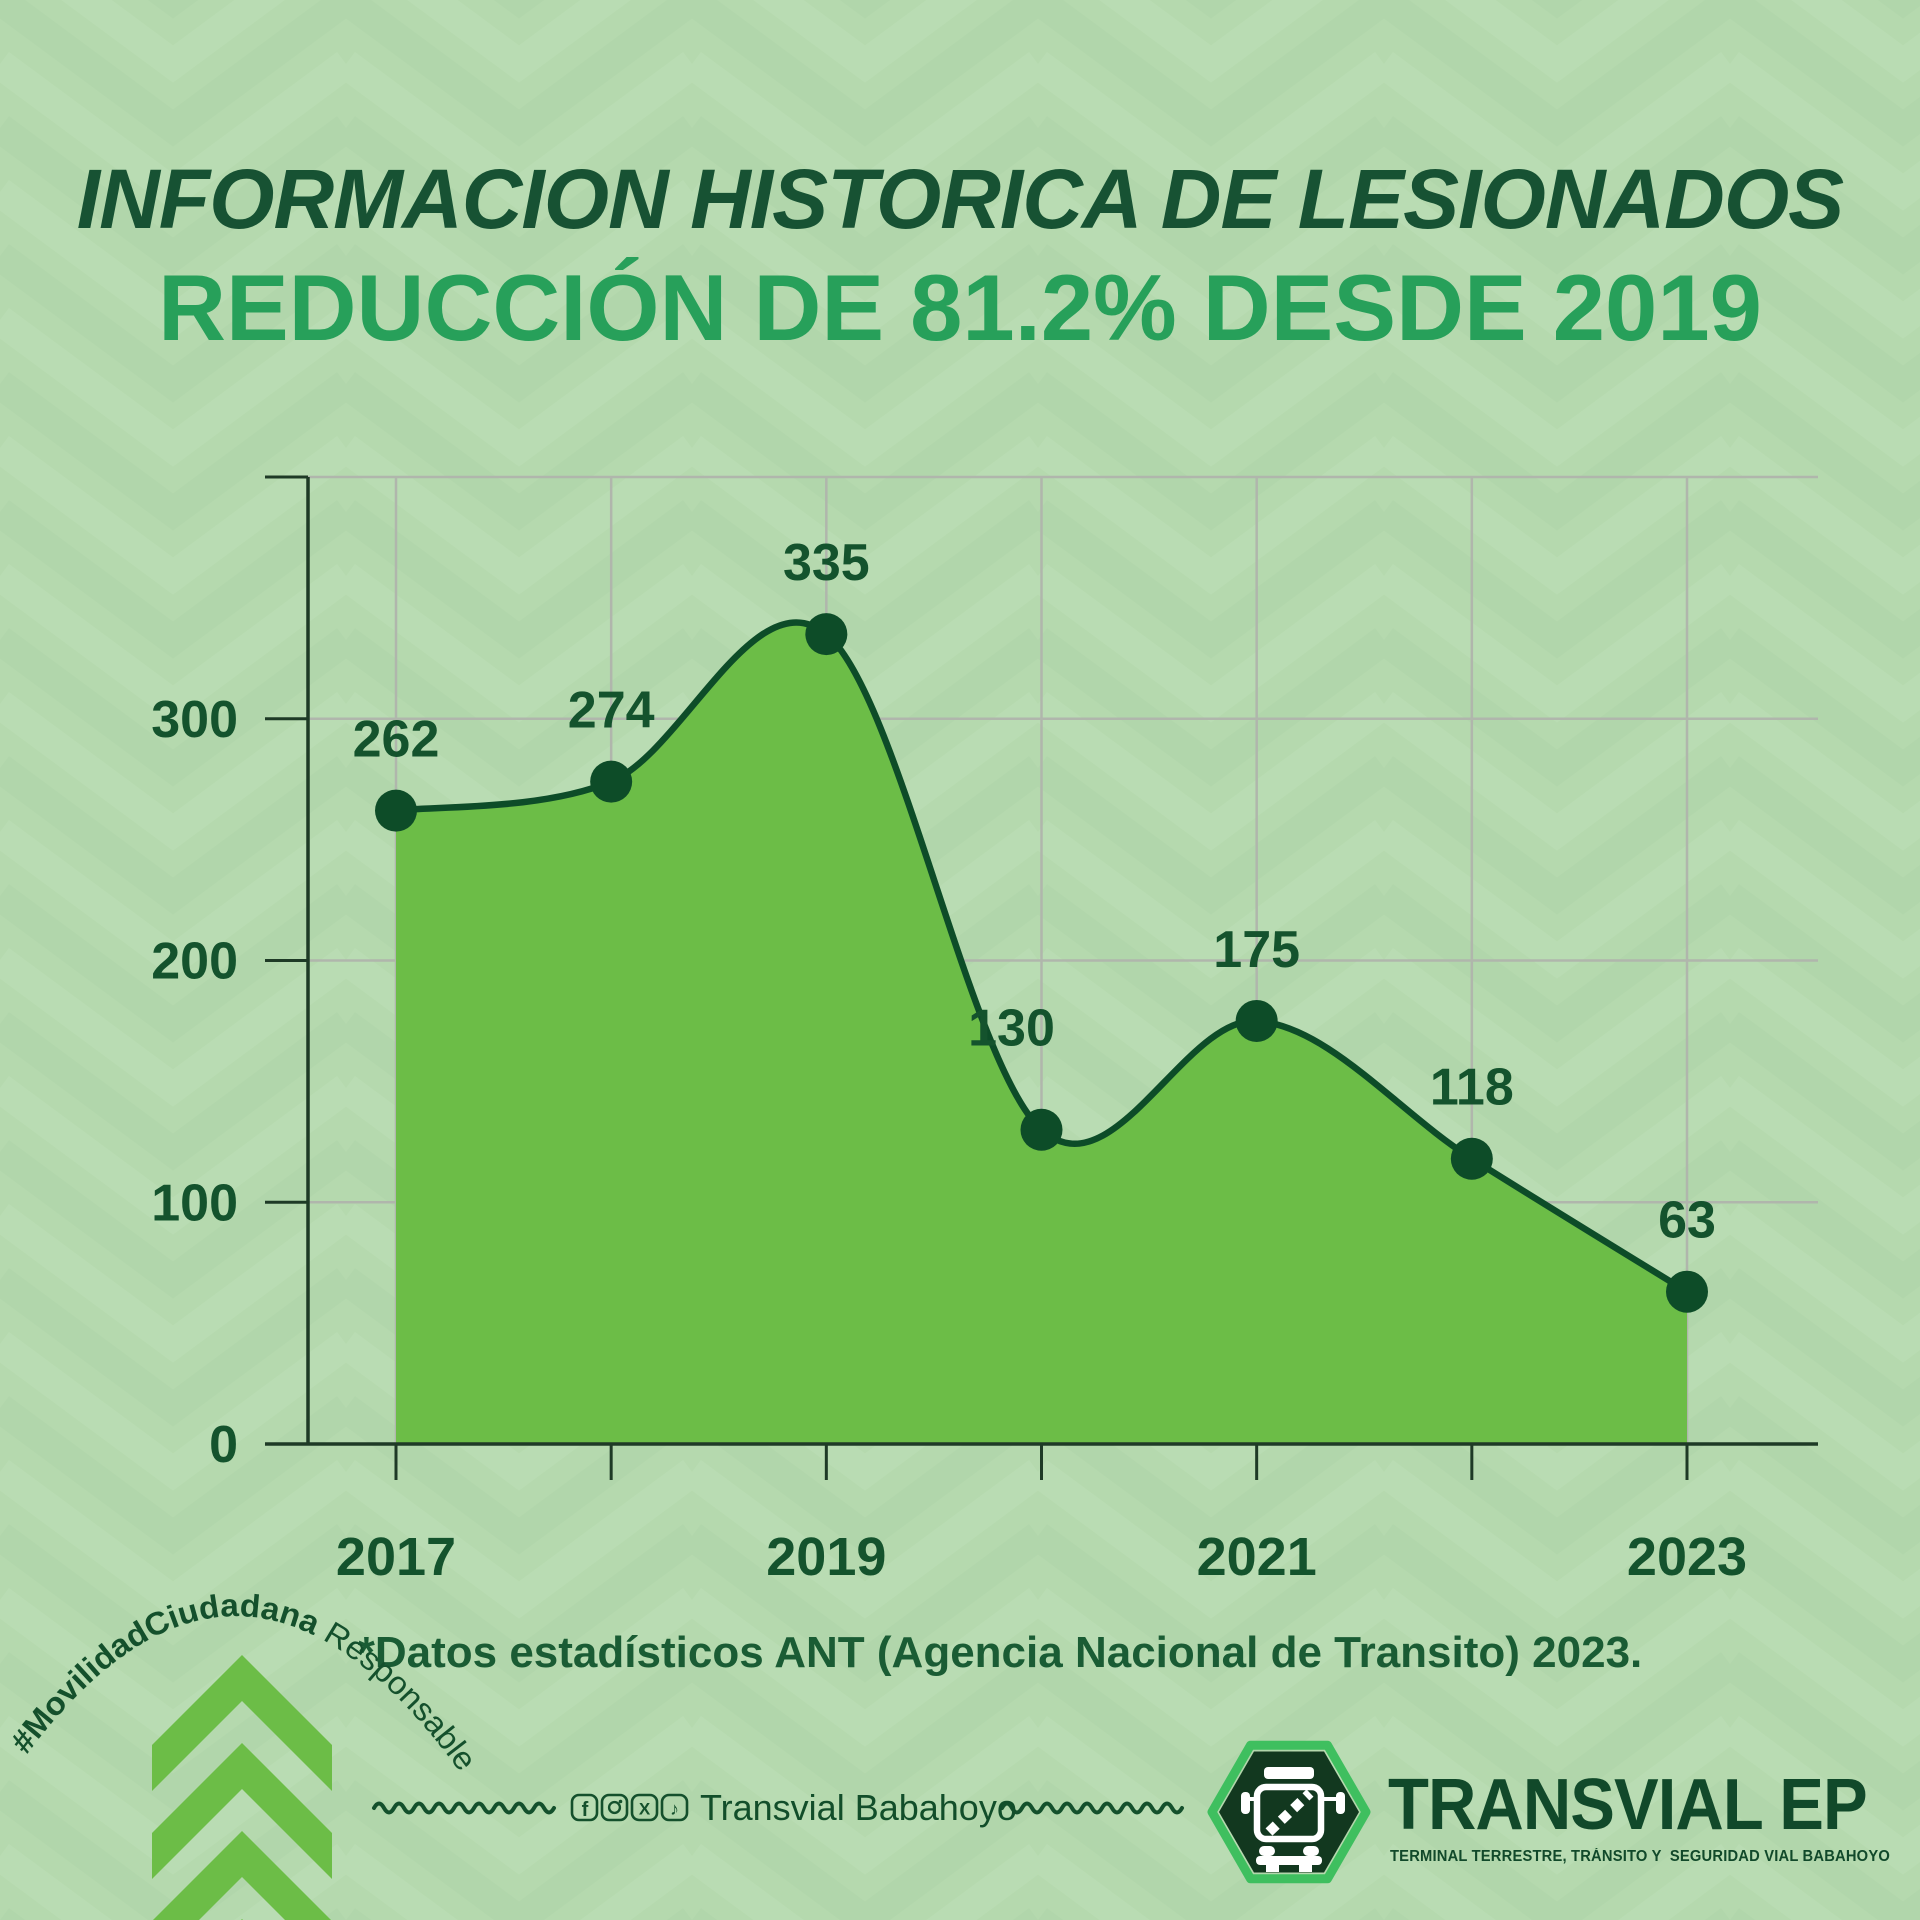 This screenshot has width=1920, height=1920. What do you see at coordinates (1257, 1557) in the screenshot?
I see `x-tick-label: 2021` at bounding box center [1257, 1557].